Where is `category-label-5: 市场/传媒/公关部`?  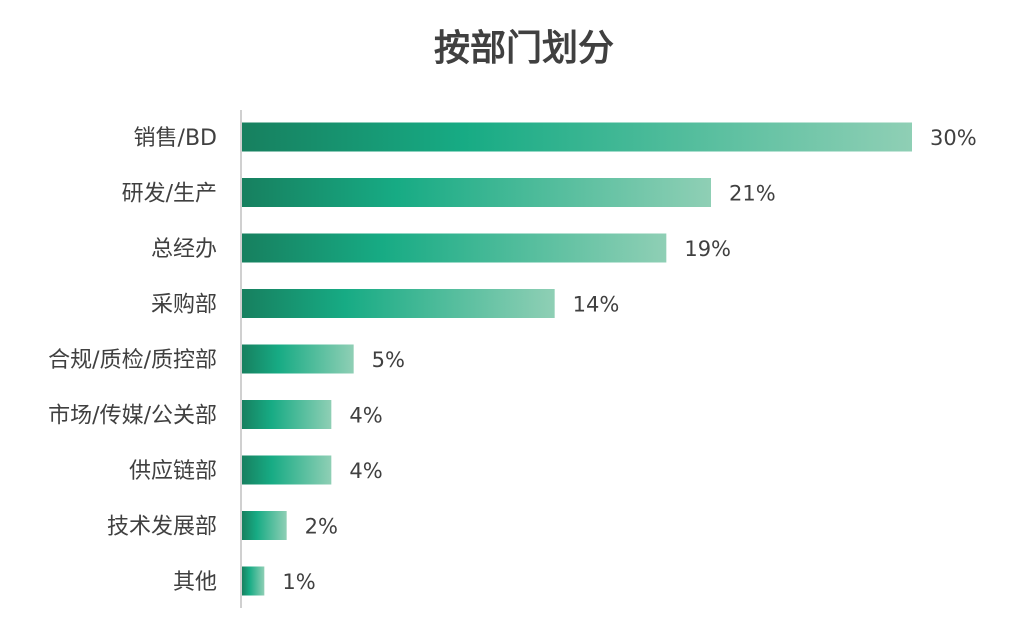
category-label-5: 市场/传媒/公关部 is located at coordinates (132, 416).